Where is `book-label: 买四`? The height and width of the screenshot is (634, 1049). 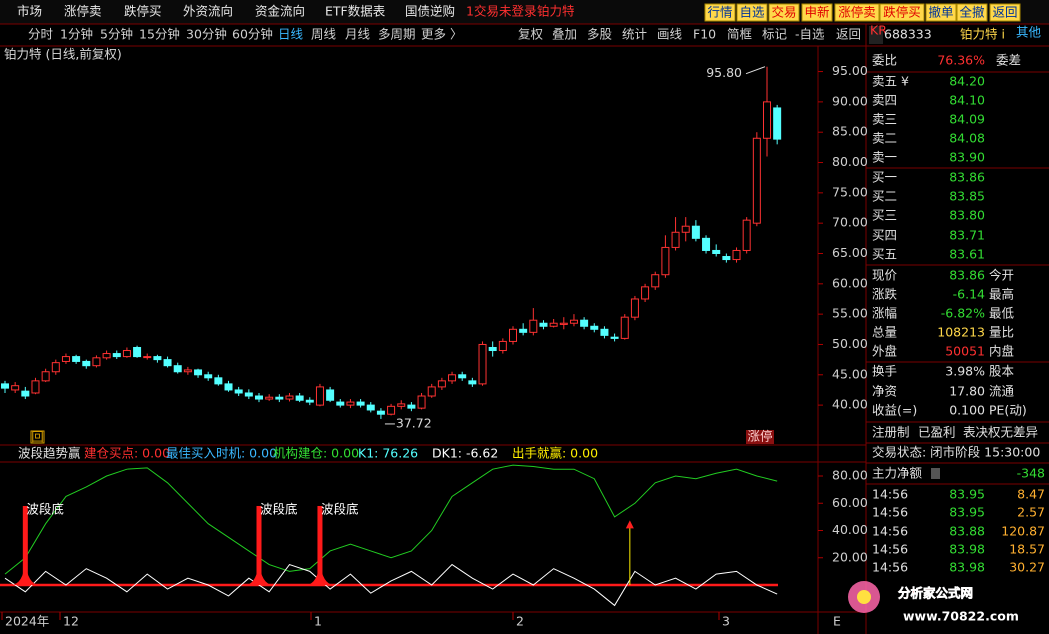
book-label: 买四 is located at coordinates (884, 235).